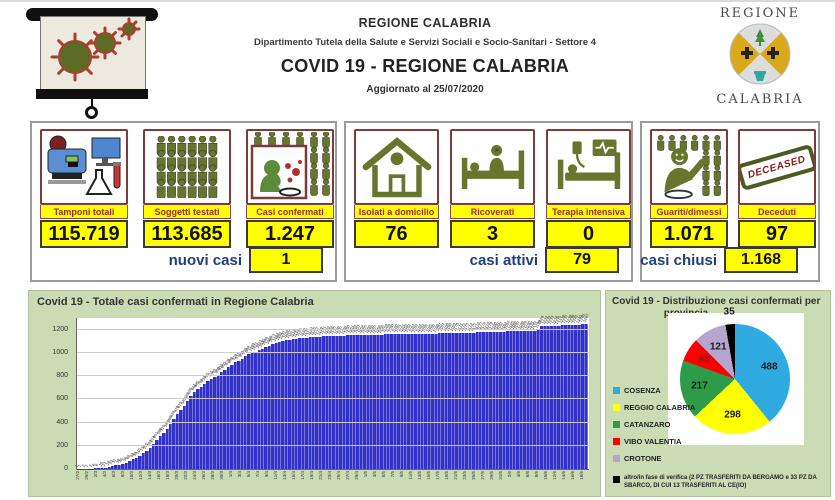 The image size is (835, 500). I want to click on bar: 1184, so click(507, 393).